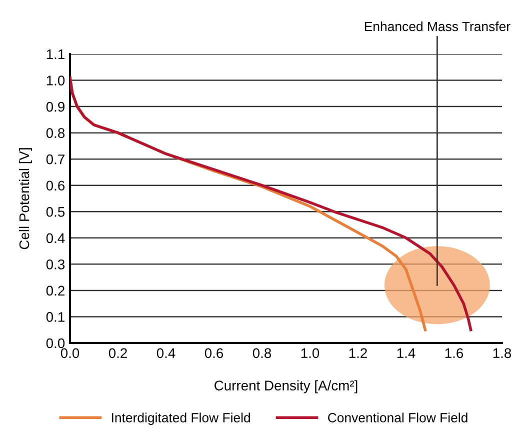  What do you see at coordinates (55, 159) in the screenshot?
I see `y-tick-label: 0.7` at bounding box center [55, 159].